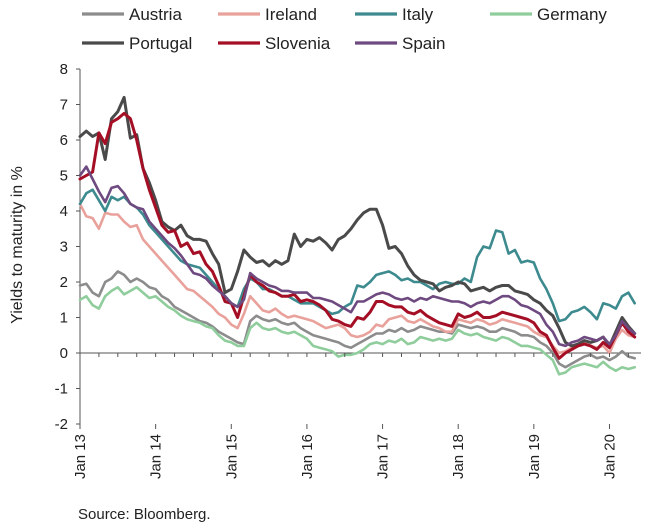 The width and height of the screenshot is (650, 532). What do you see at coordinates (64, 353) in the screenshot?
I see `y-tick-label: 0` at bounding box center [64, 353].